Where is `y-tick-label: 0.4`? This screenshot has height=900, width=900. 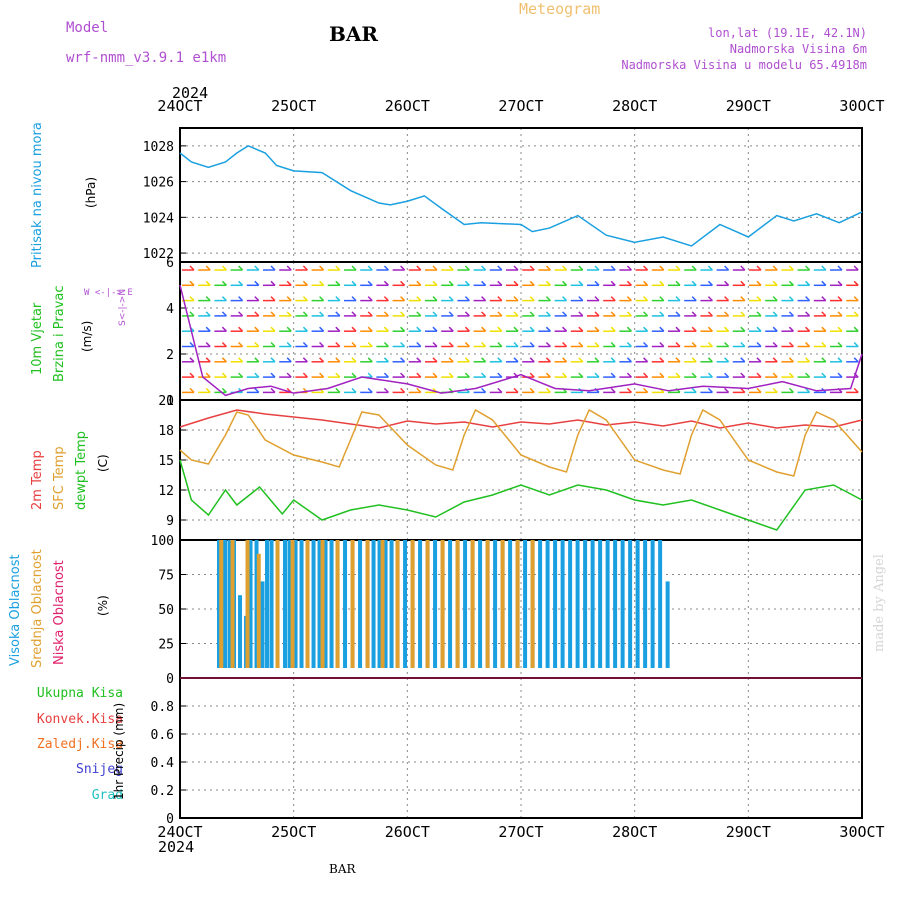
y-tick-label: 0.4 is located at coordinates (163, 763).